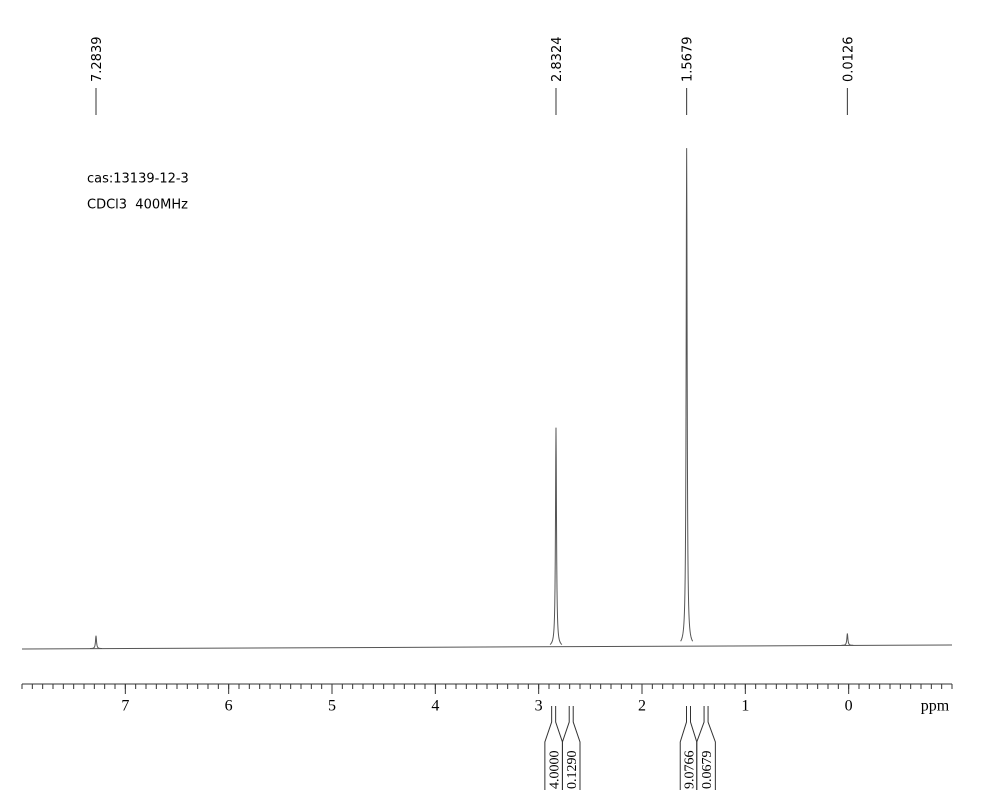 The image size is (1003, 803). I want to click on peak-label: 2.8324, so click(557, 60).